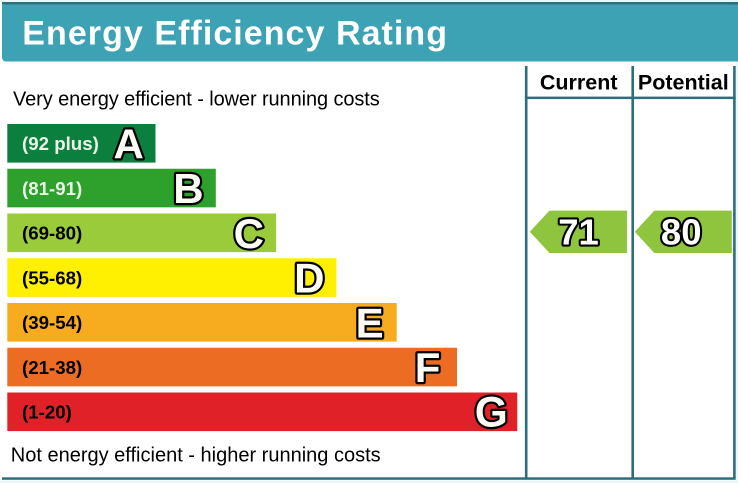 This screenshot has width=738, height=488. I want to click on svg-text: G, so click(491, 413).